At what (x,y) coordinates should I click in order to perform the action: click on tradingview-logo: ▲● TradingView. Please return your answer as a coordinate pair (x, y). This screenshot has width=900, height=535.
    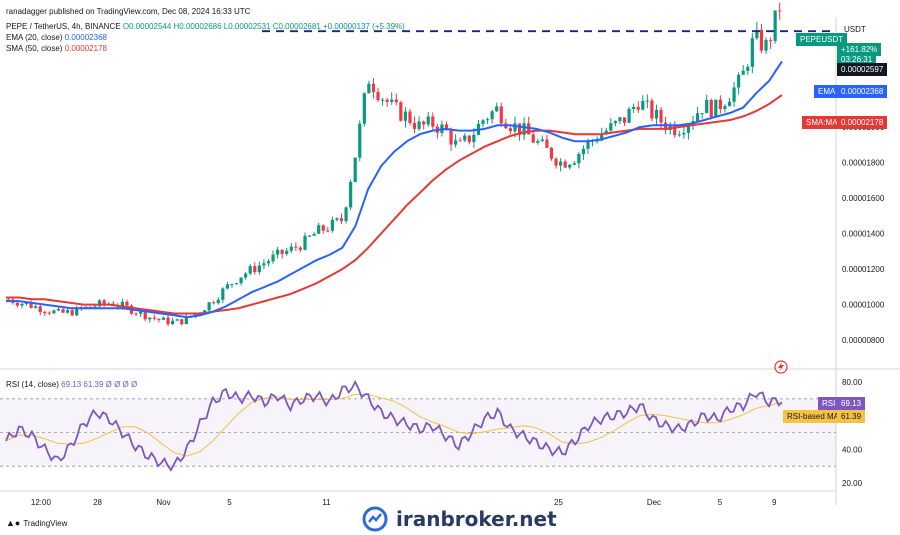
    Looking at the image, I should click on (36, 523).